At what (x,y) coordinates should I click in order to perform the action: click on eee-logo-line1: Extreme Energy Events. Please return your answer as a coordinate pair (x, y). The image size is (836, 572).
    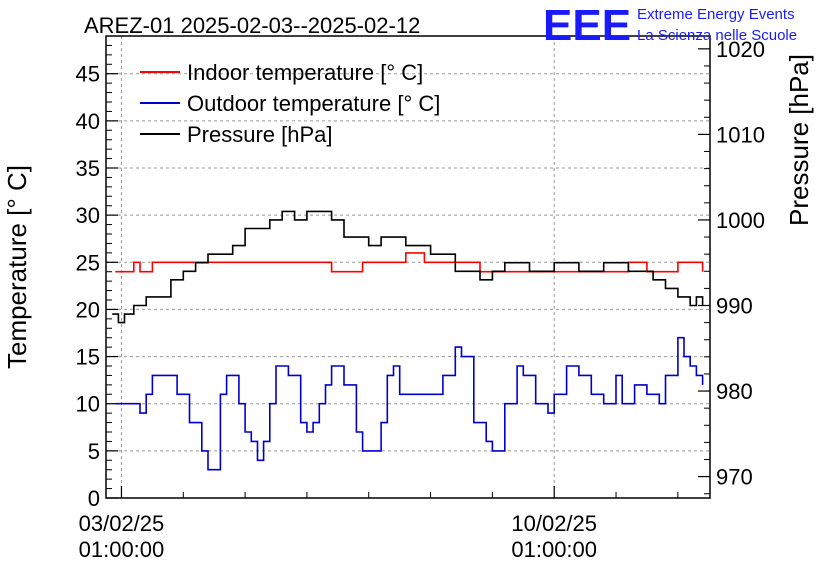
    Looking at the image, I should click on (716, 14).